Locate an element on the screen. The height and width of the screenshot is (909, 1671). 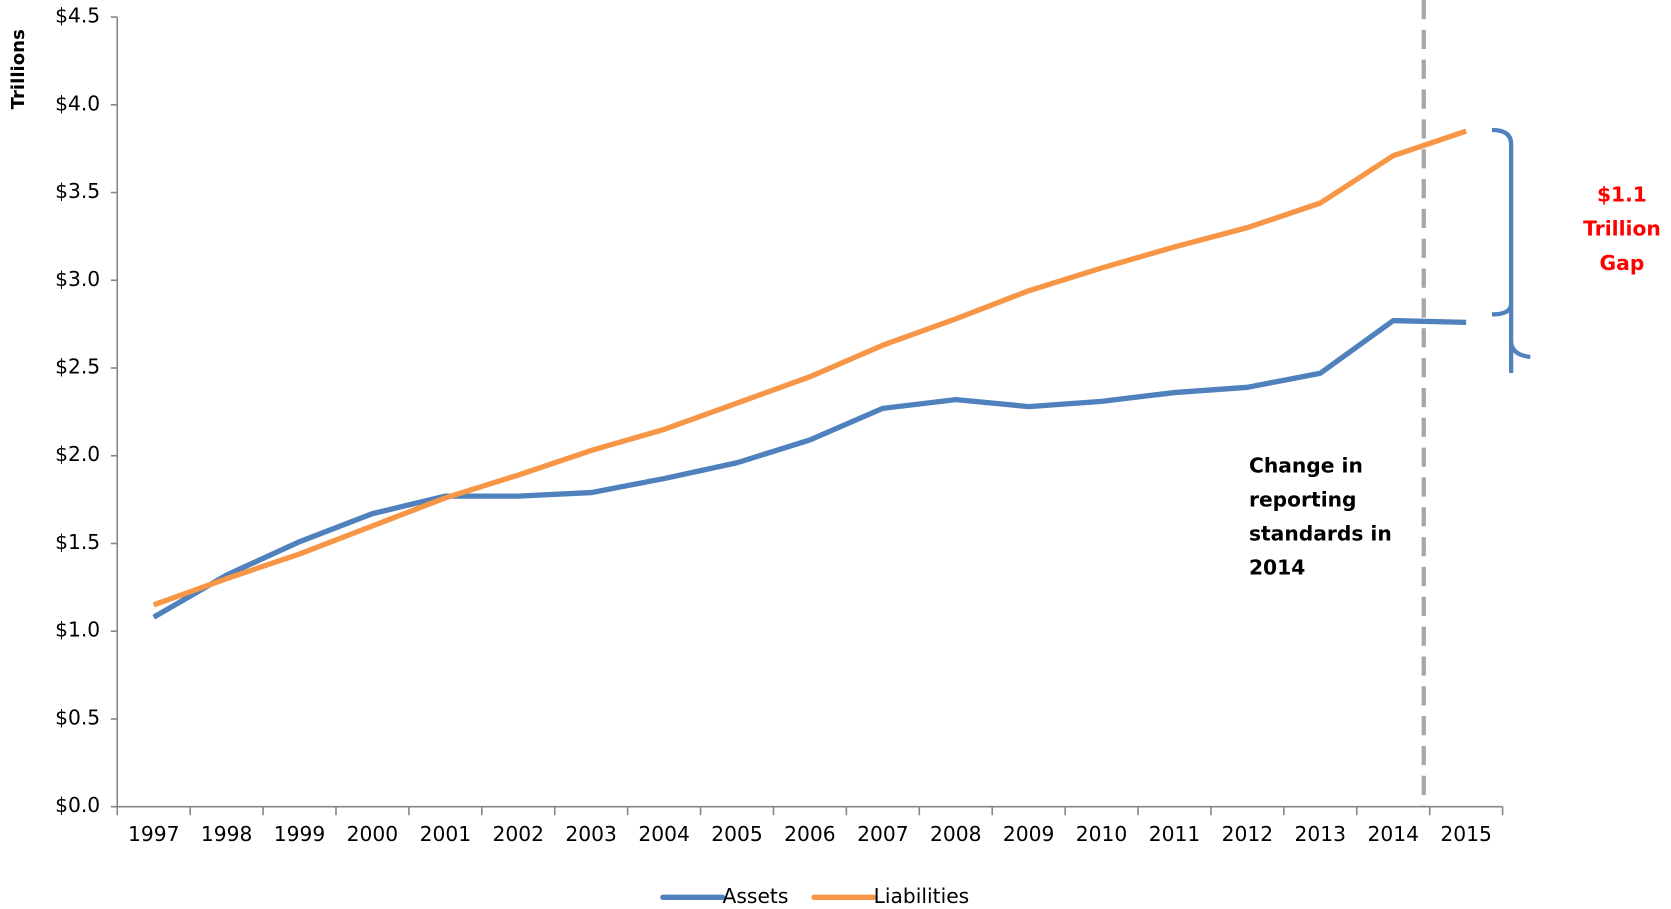
x-tick-label: 1998 is located at coordinates (227, 834).